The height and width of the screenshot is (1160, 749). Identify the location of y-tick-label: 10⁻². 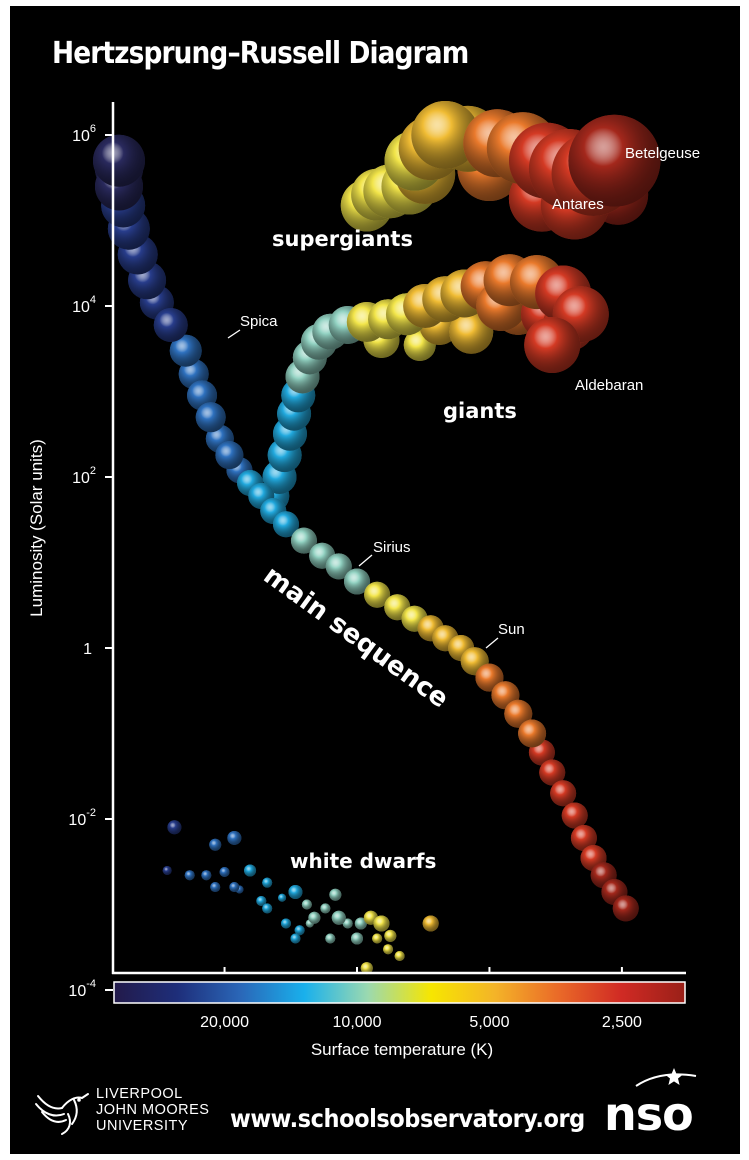
(82, 818).